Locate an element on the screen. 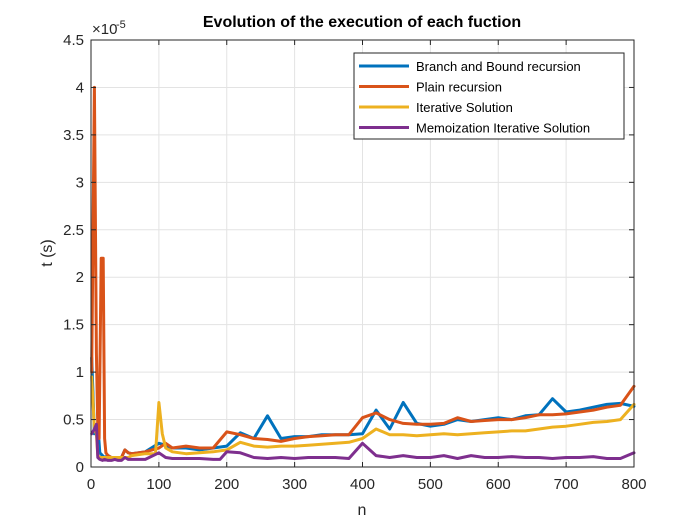 Image resolution: width=700 pixels, height=525 pixels. x-tick-label: 100 is located at coordinates (158, 484).